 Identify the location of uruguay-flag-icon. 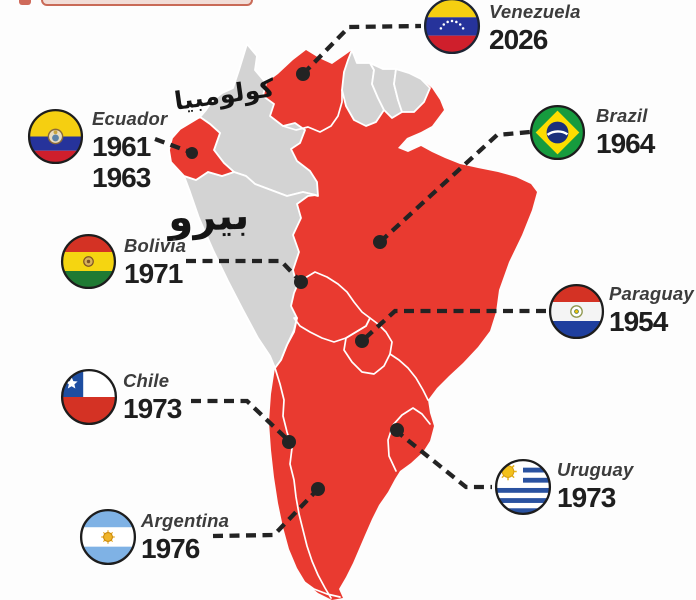
(523, 487).